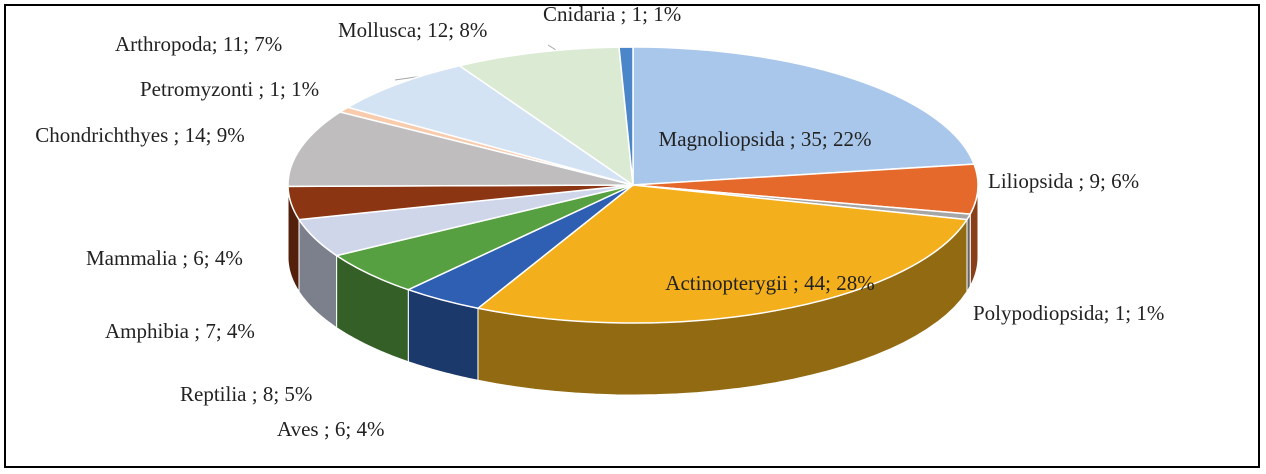 This screenshot has height=474, width=1266. Describe the element at coordinates (140, 135) in the screenshot. I see `data-label: Chondrichthyes ; 14; 9%` at that location.